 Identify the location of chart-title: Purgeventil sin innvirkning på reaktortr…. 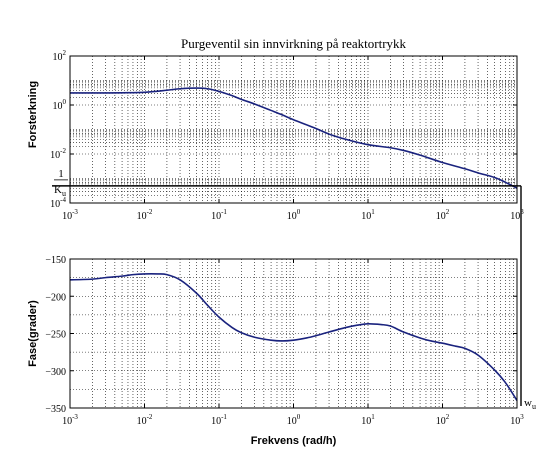
(294, 43).